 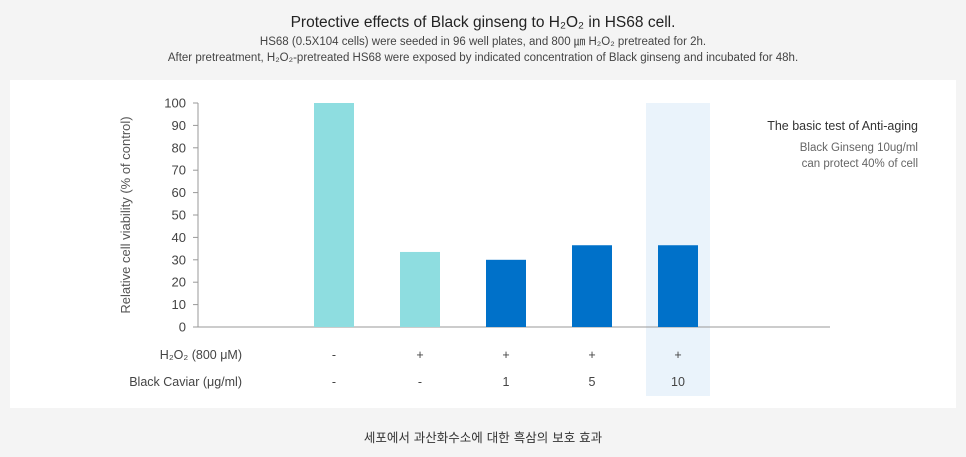 What do you see at coordinates (179, 147) in the screenshot?
I see `y-tick-label: 80` at bounding box center [179, 147].